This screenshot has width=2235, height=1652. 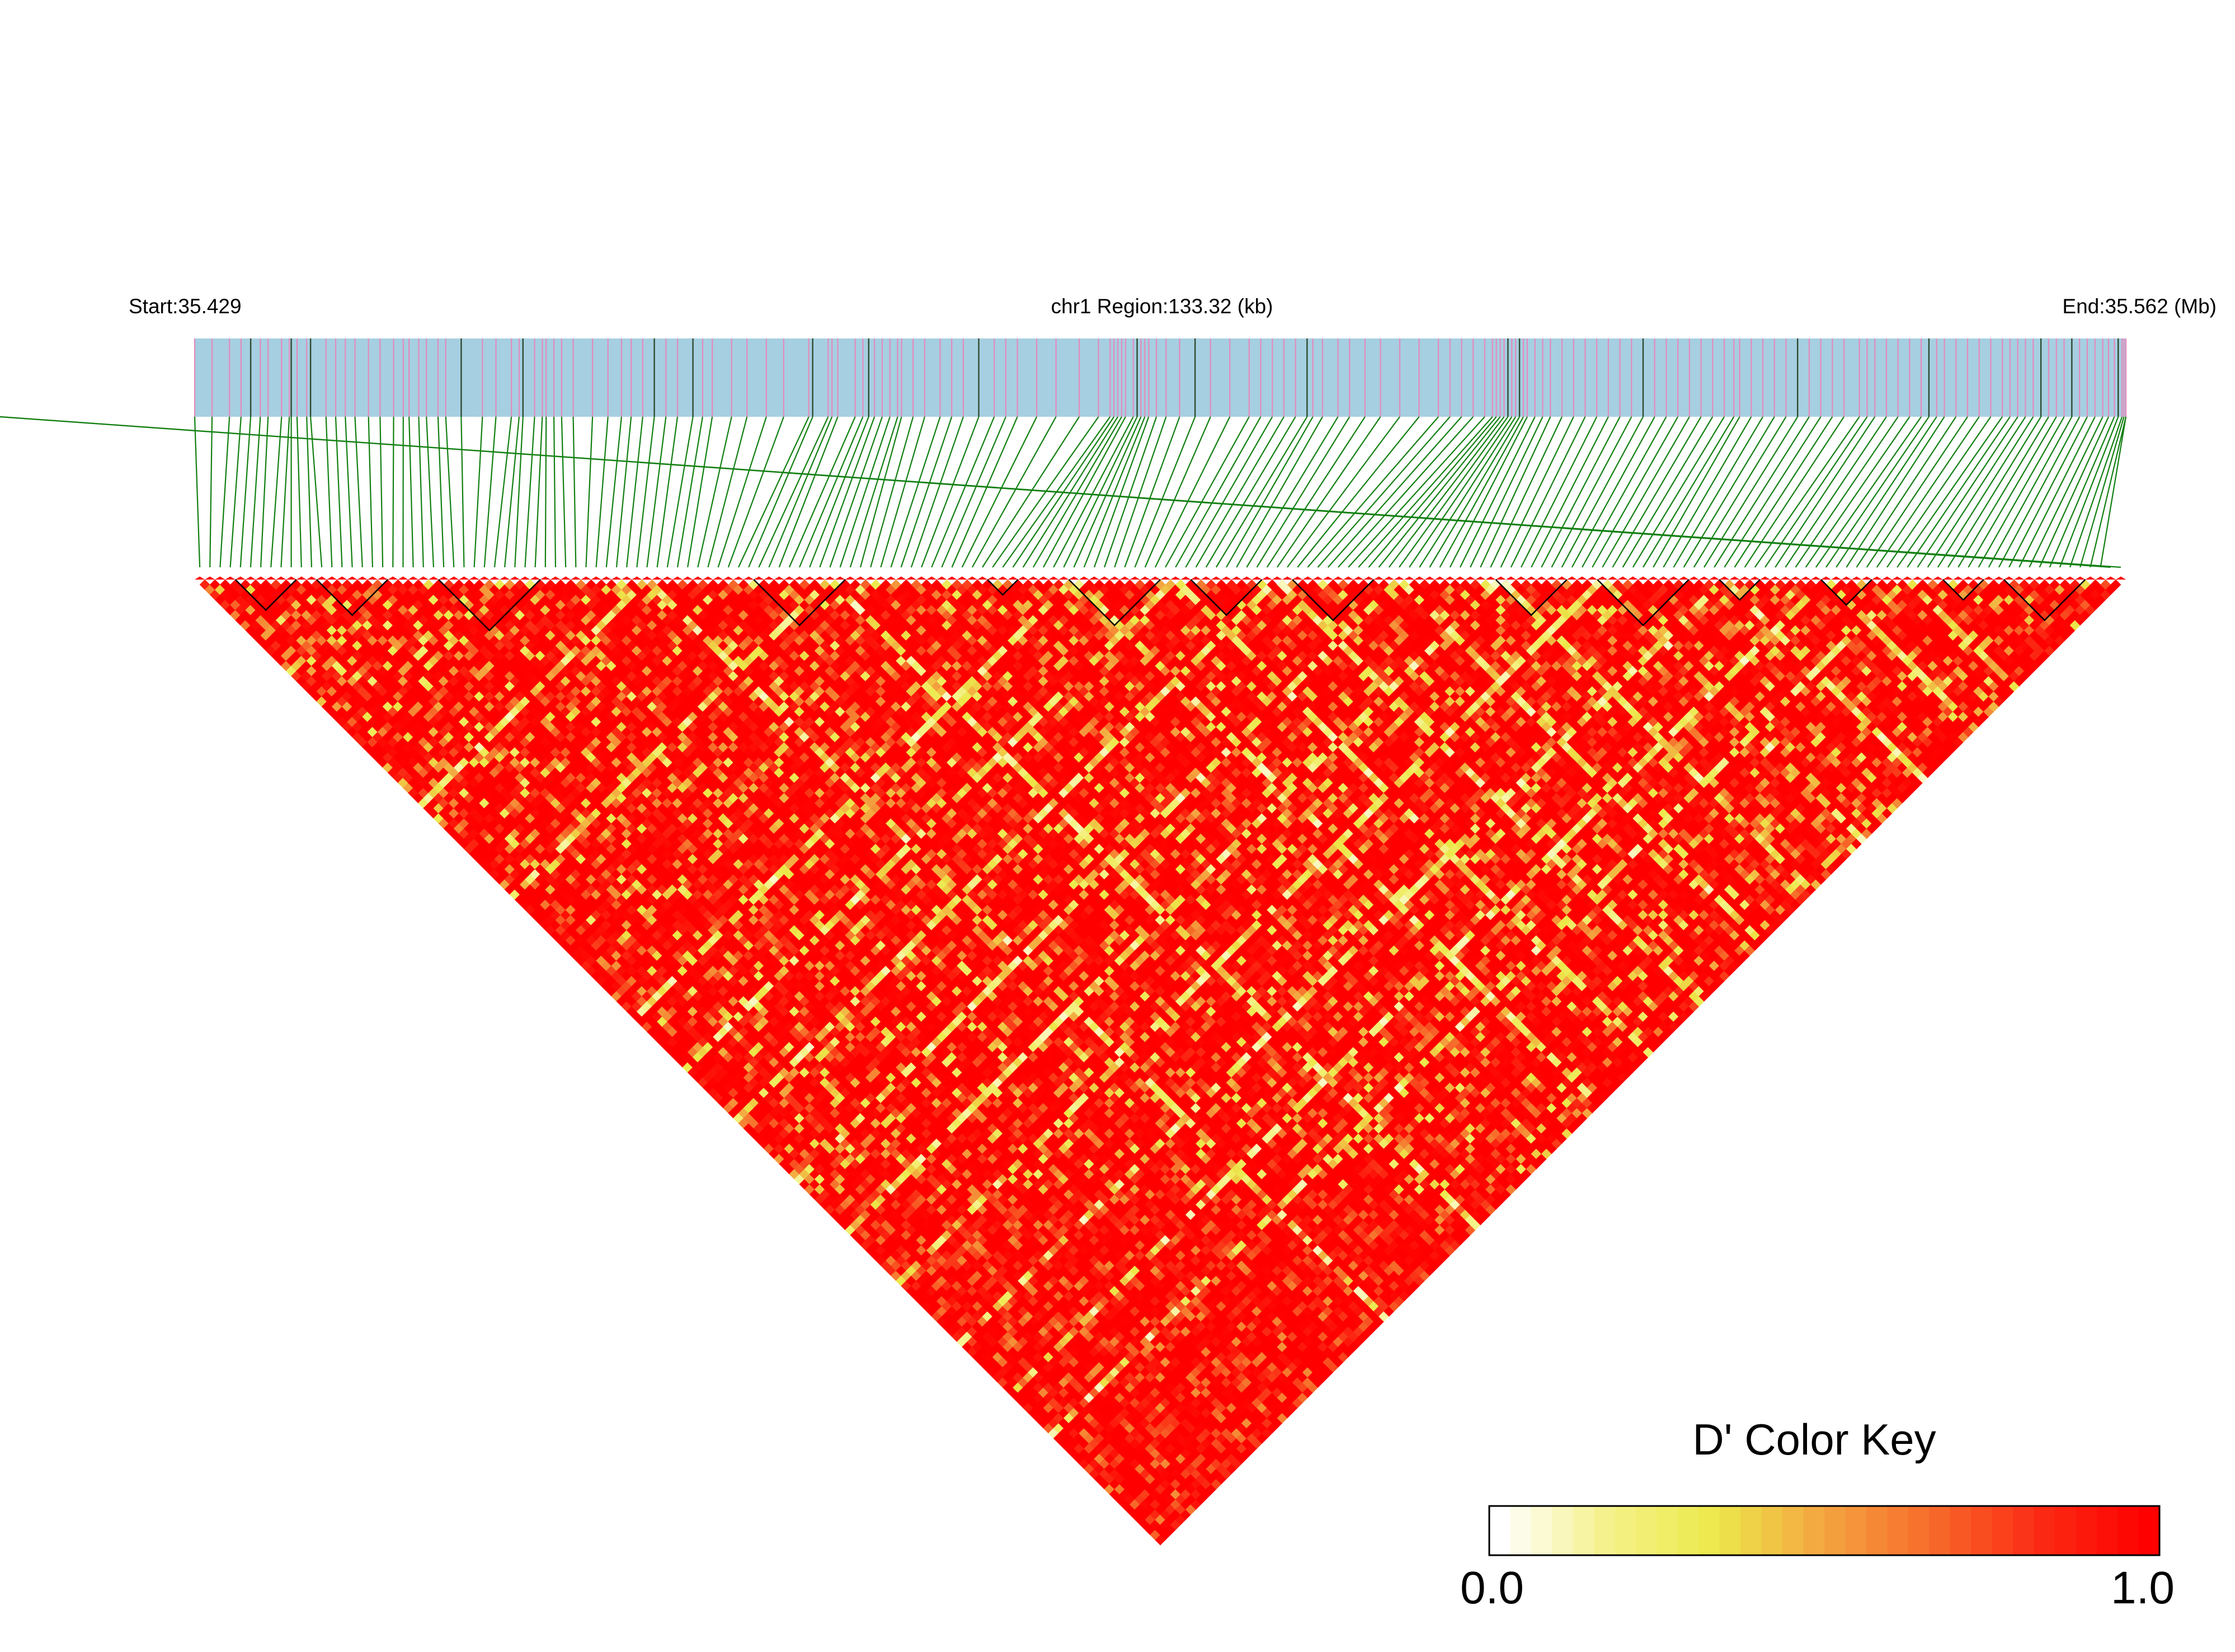 What do you see at coordinates (2139, 306) in the screenshot?
I see `end-label: End:35.562 (Mb)` at bounding box center [2139, 306].